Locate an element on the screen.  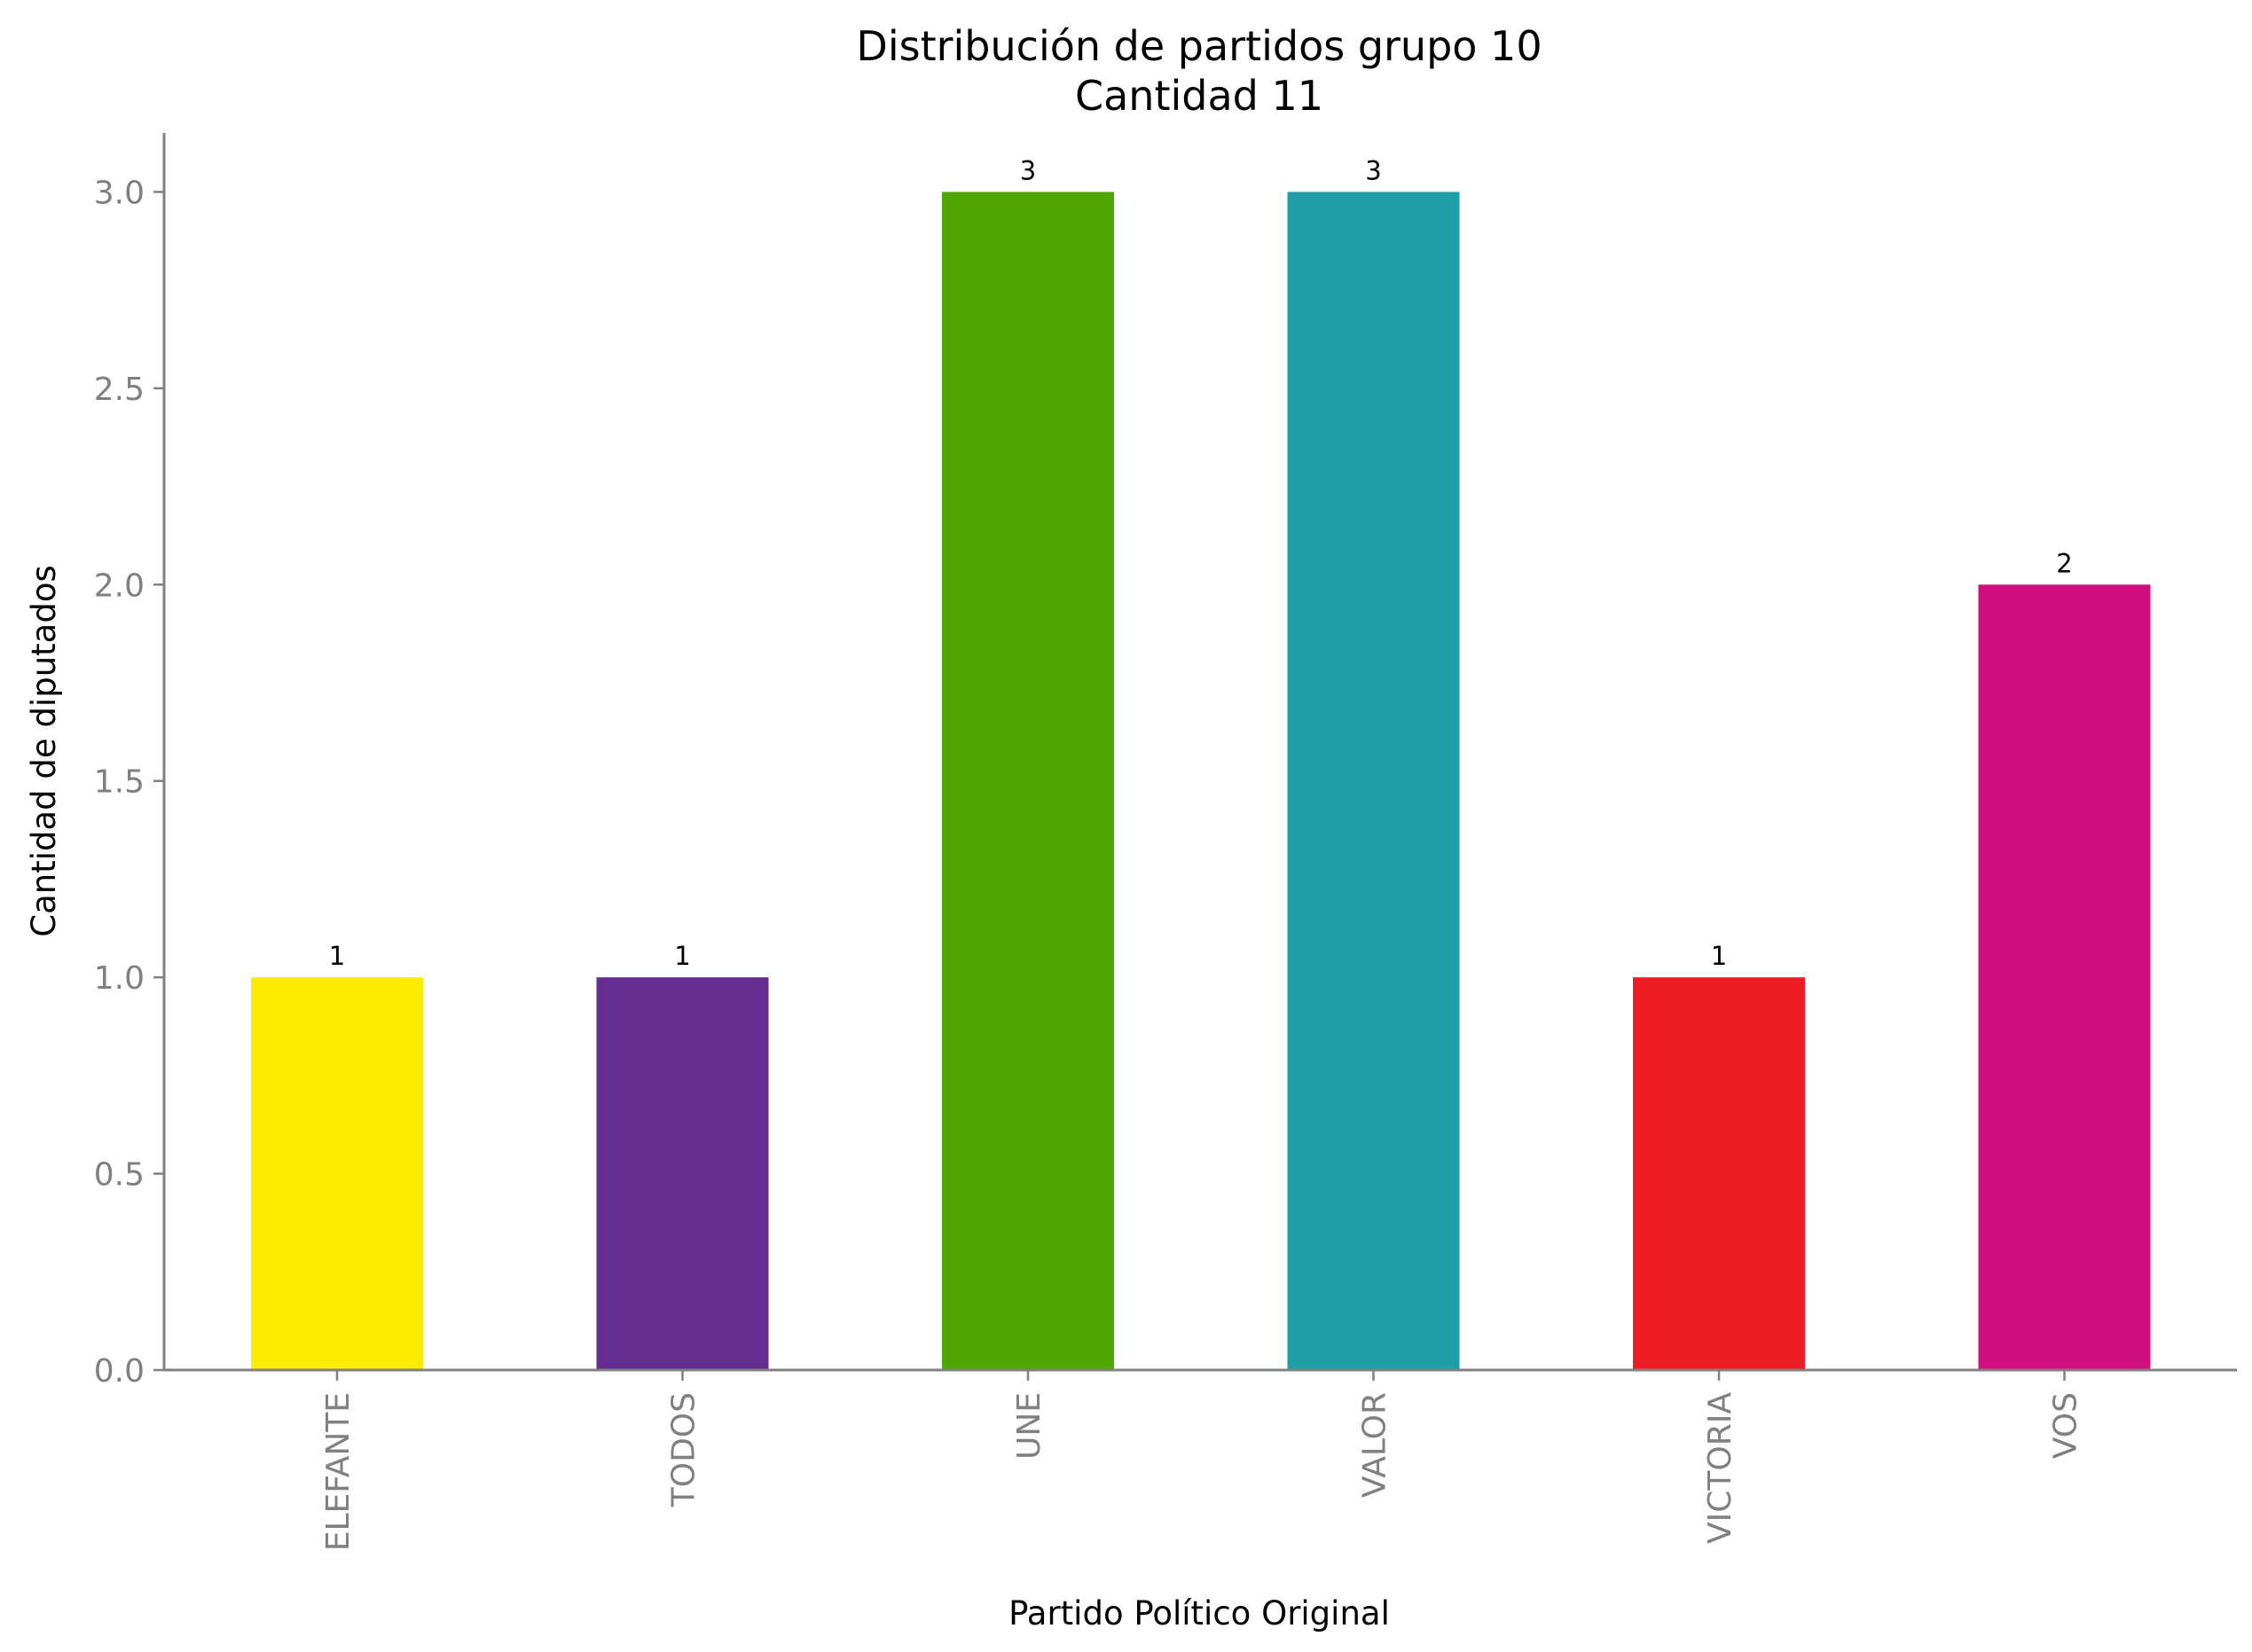
bar-une is located at coordinates (1028, 781).